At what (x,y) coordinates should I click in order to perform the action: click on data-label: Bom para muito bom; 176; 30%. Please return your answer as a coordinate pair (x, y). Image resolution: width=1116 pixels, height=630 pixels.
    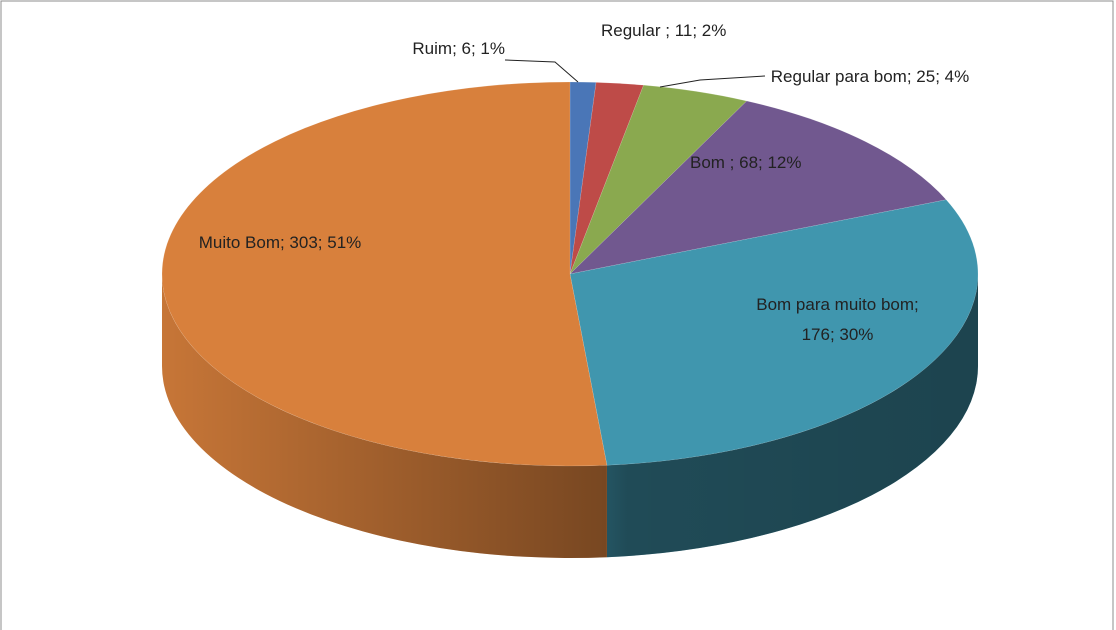
    Looking at the image, I should click on (837, 319).